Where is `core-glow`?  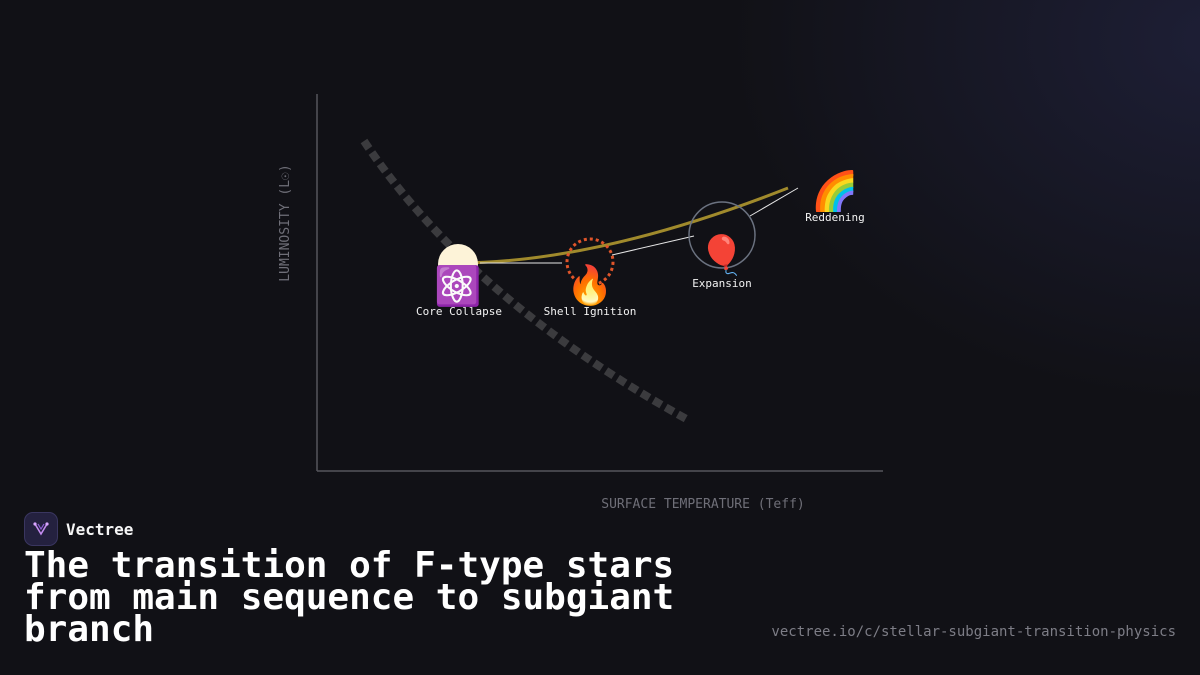 core-glow is located at coordinates (458, 264).